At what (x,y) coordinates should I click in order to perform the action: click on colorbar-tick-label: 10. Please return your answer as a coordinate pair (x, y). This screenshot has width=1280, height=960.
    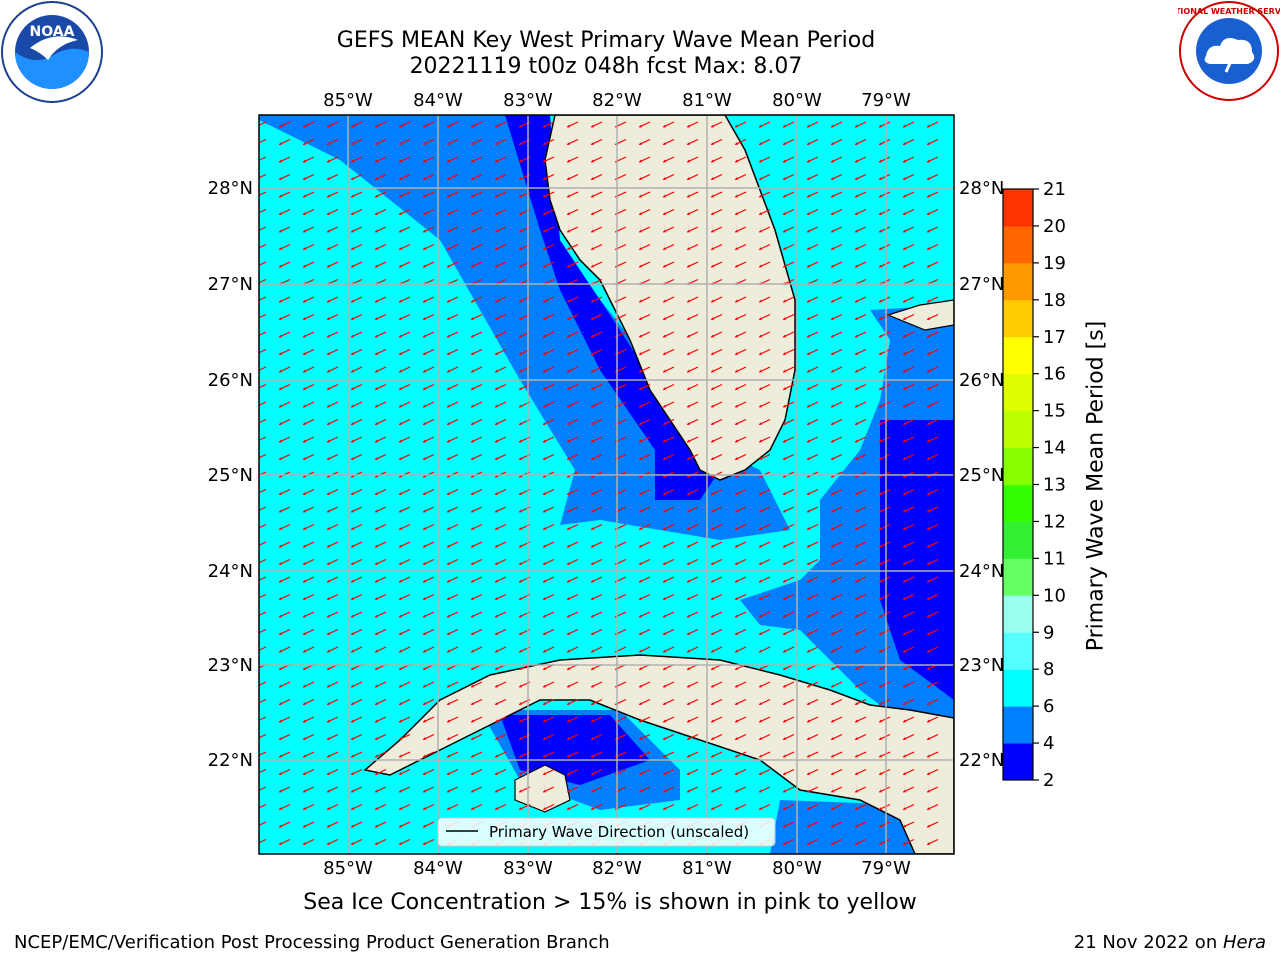
    Looking at the image, I should click on (1054, 595).